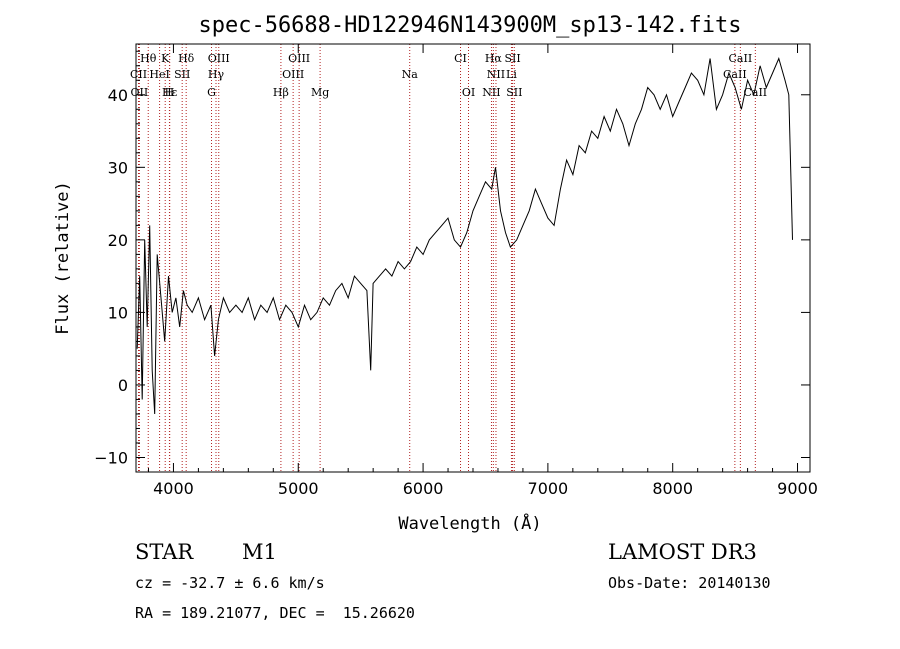  What do you see at coordinates (460, 58) in the screenshot?
I see `line-label-5: CI` at bounding box center [460, 58].